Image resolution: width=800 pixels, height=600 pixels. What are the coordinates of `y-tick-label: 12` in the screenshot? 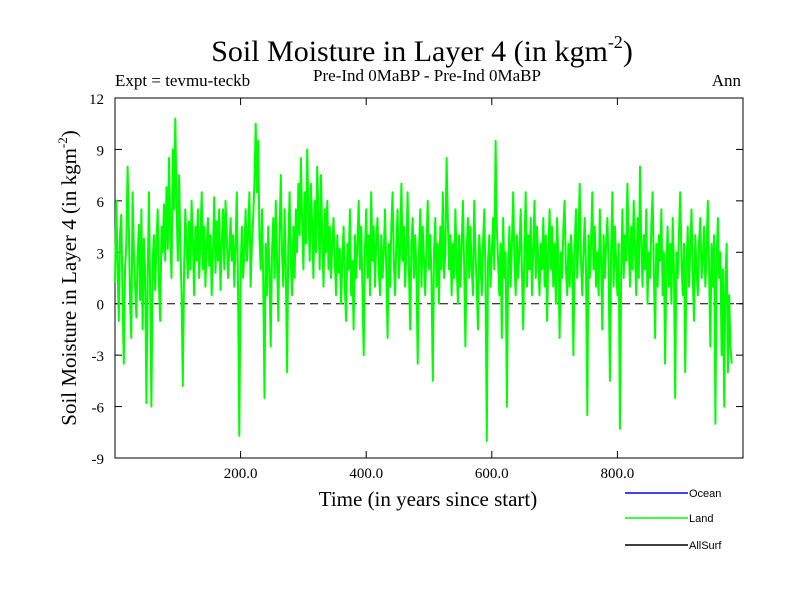 It's located at (96, 100).